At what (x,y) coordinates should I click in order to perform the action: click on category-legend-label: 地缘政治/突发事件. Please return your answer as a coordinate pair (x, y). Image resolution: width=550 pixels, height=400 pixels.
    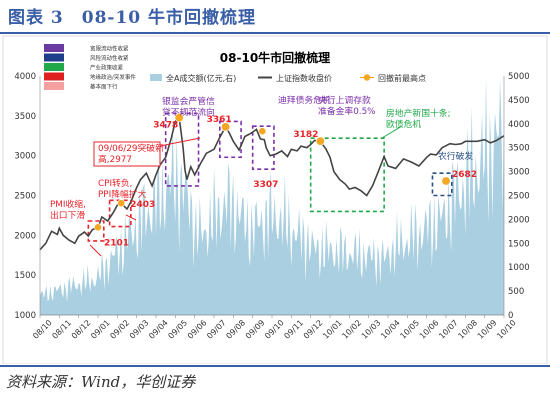
    Looking at the image, I should click on (113, 77).